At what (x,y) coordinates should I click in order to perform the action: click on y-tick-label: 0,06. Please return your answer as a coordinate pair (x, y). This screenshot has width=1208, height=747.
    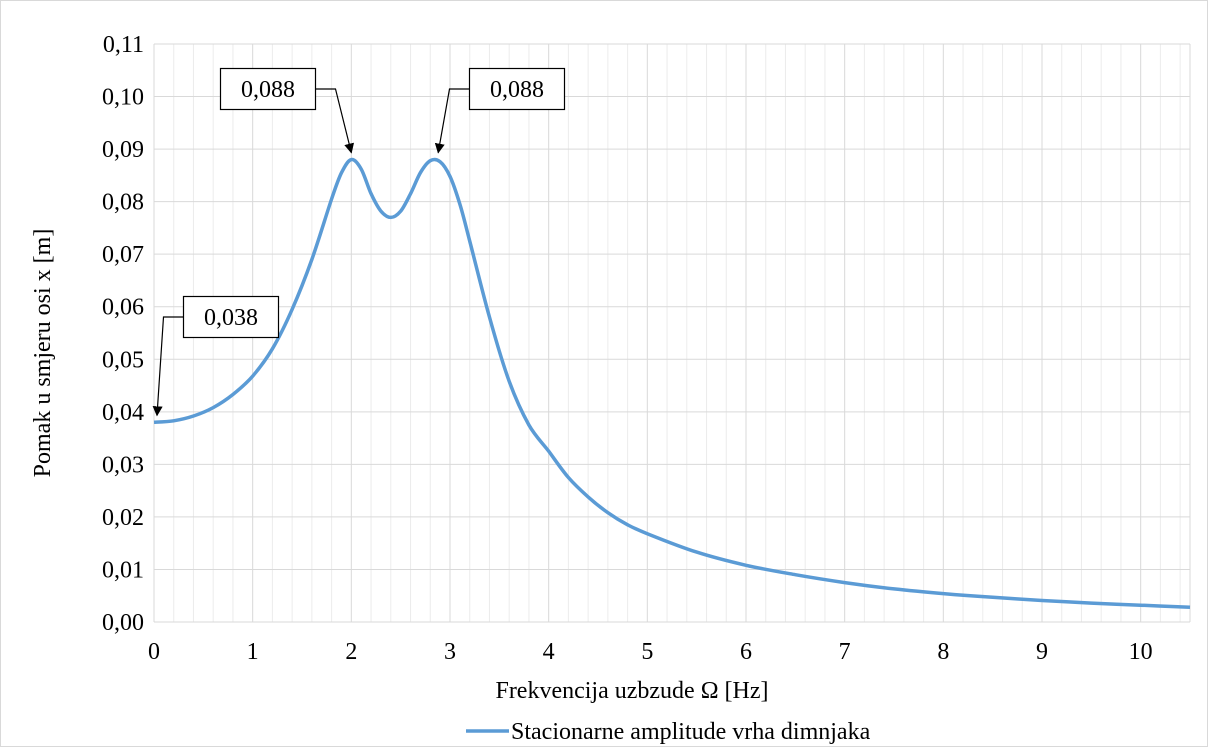
    Looking at the image, I should click on (123, 308).